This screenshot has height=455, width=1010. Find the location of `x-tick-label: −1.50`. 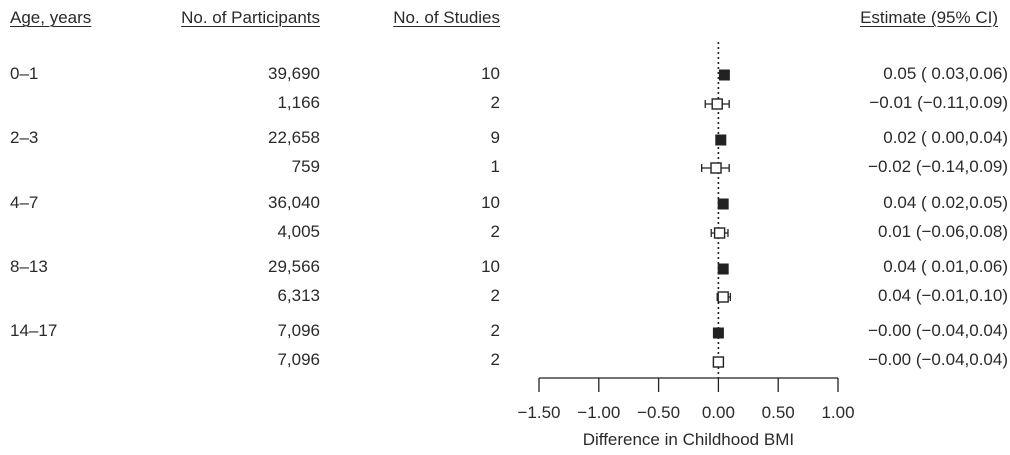

x-tick-label: −1.50 is located at coordinates (538, 412).